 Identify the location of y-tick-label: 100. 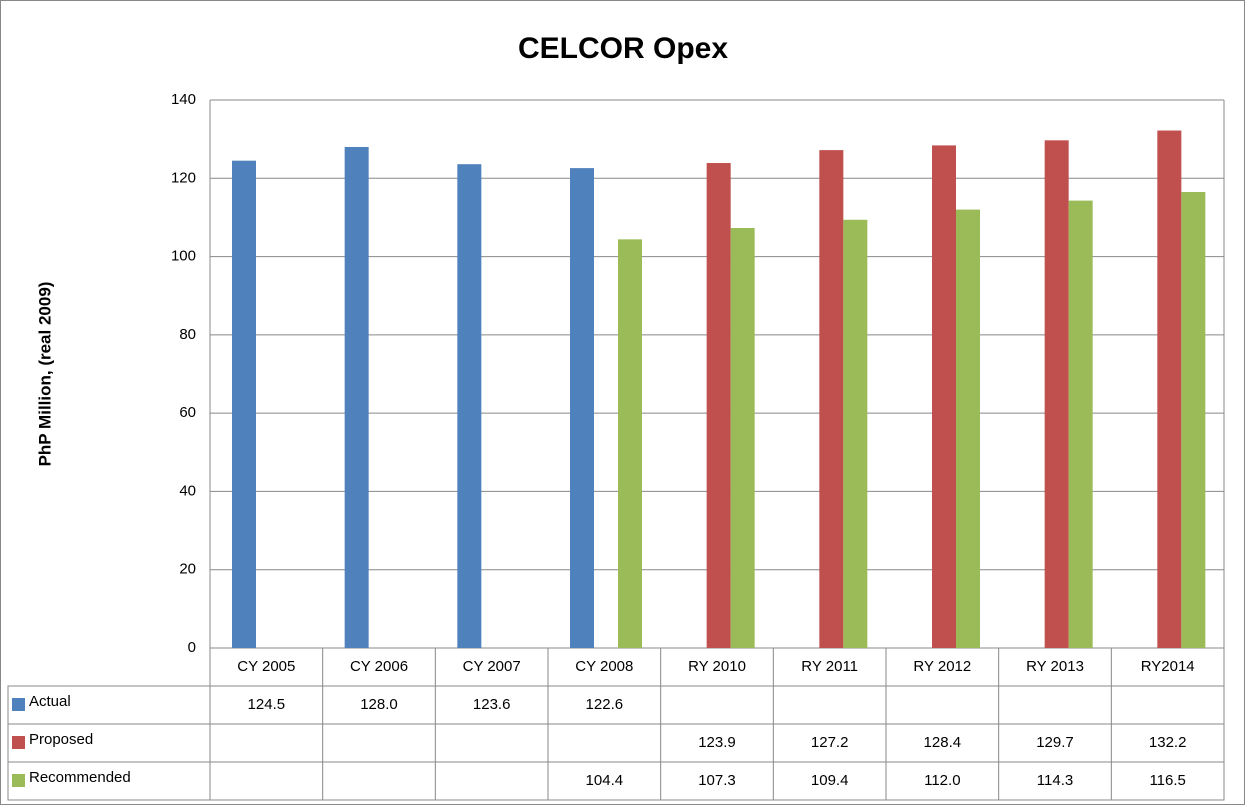
(183, 256).